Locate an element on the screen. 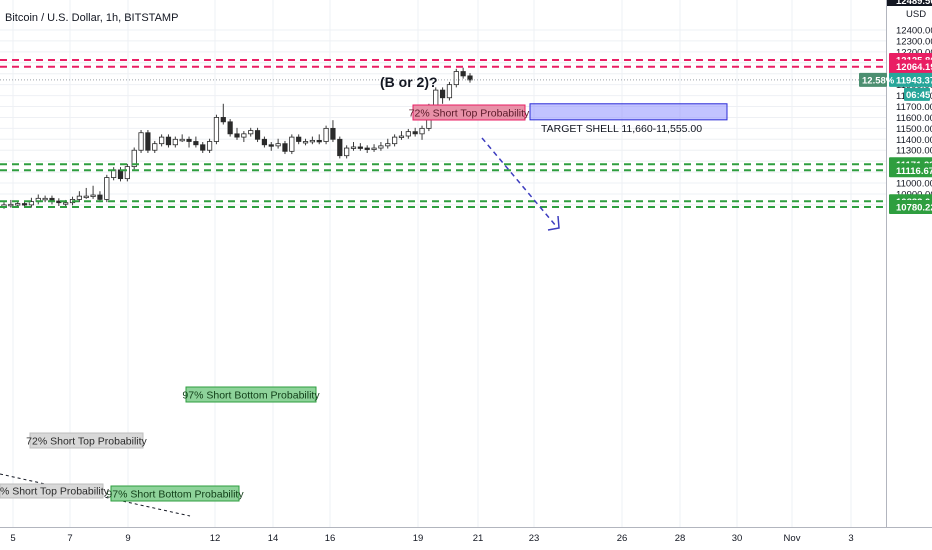 This screenshot has height=550, width=932. target-label: TARGET SHELL 11,660-11,555.00 is located at coordinates (621, 129).